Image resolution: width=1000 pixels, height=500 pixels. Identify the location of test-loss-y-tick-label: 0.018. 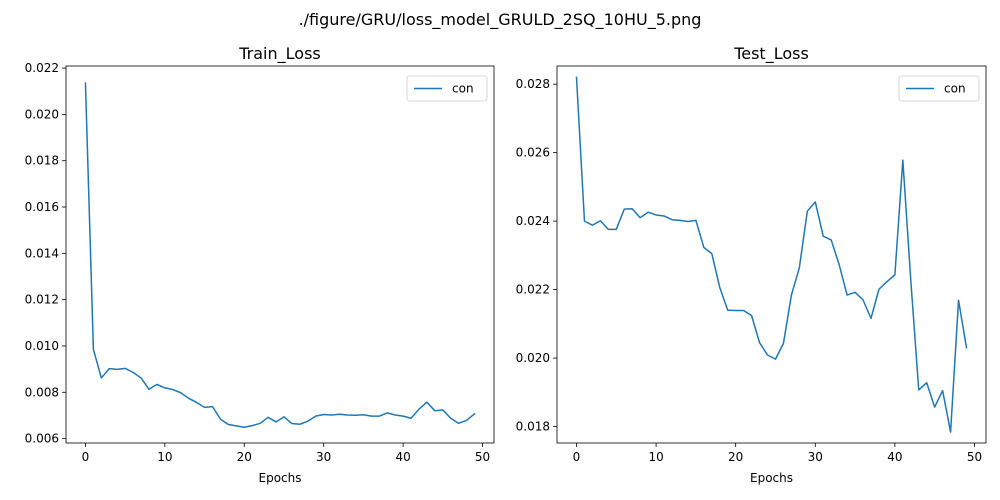
(533, 427).